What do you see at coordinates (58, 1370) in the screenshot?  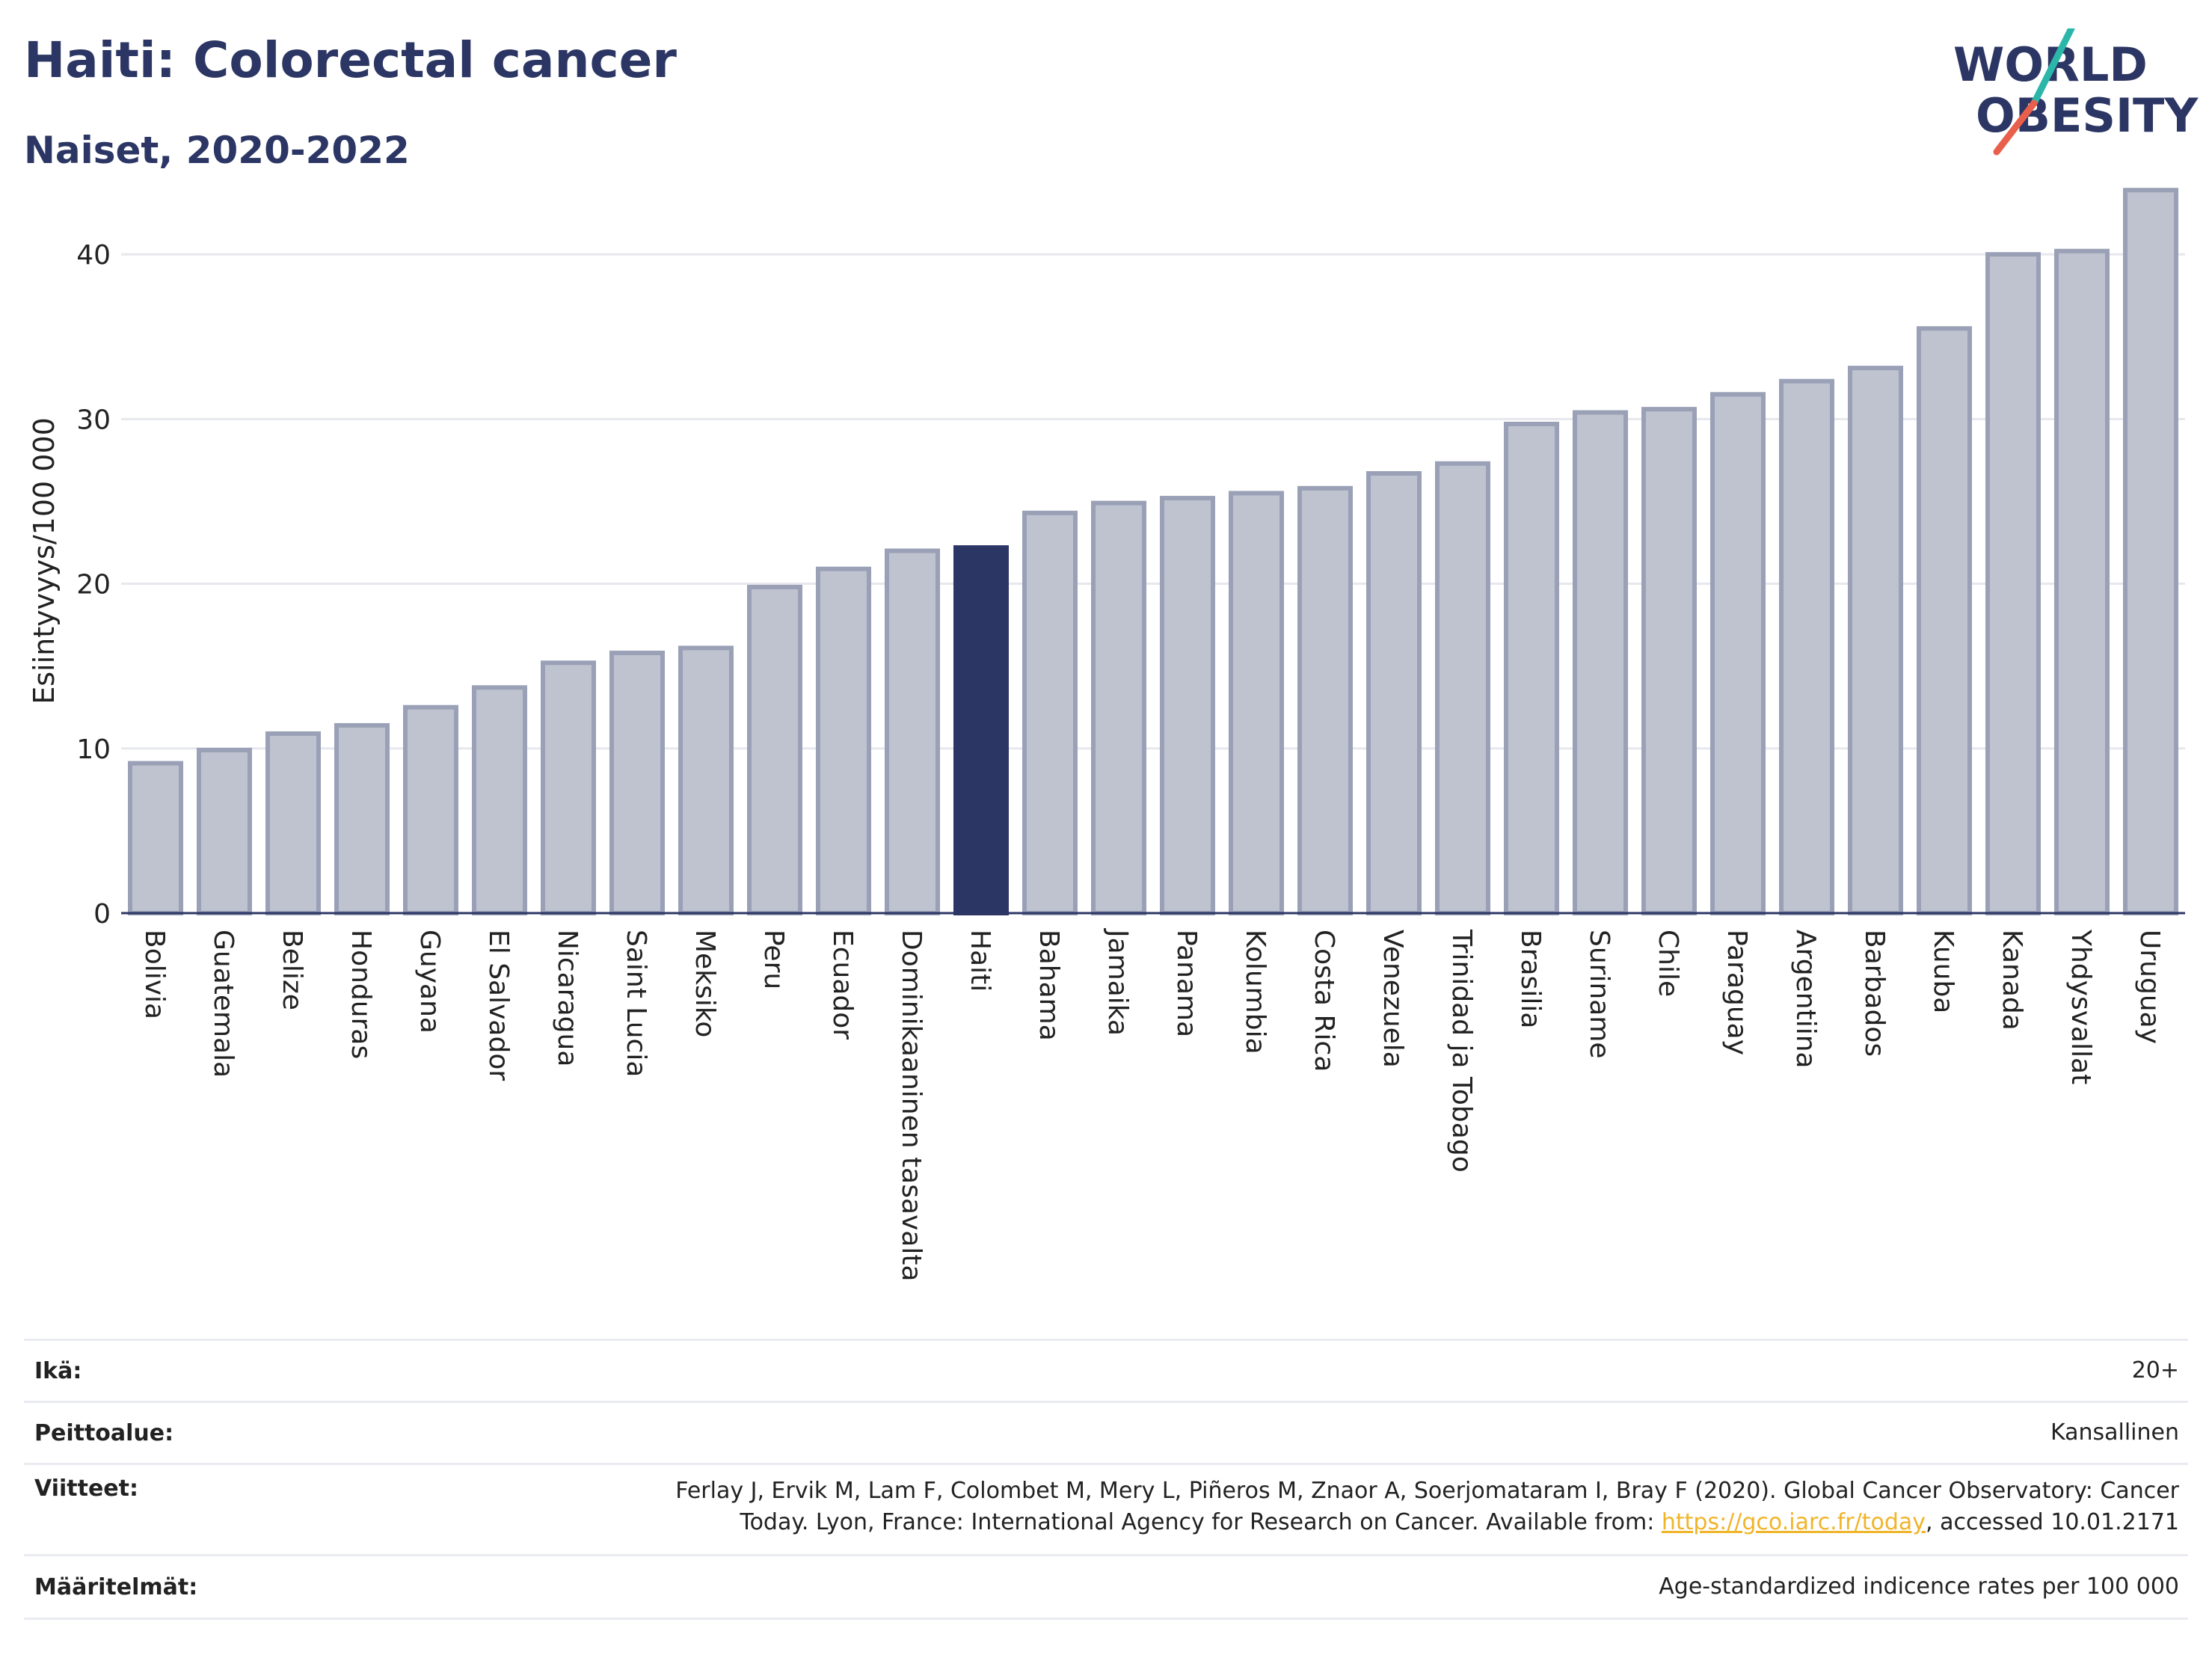 I see `age-label: Ikä:` at bounding box center [58, 1370].